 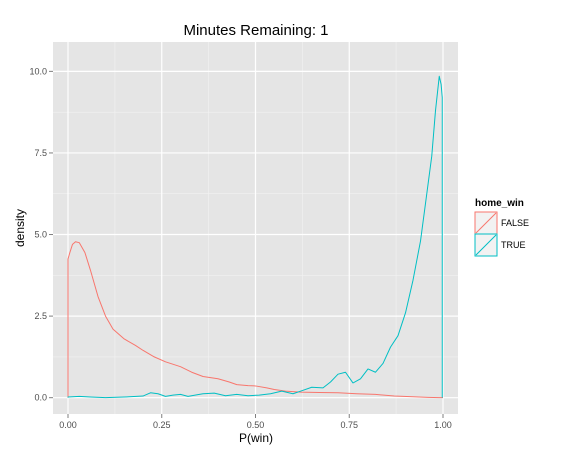 I want to click on x-tick-label: 0.75, so click(x=349, y=425).